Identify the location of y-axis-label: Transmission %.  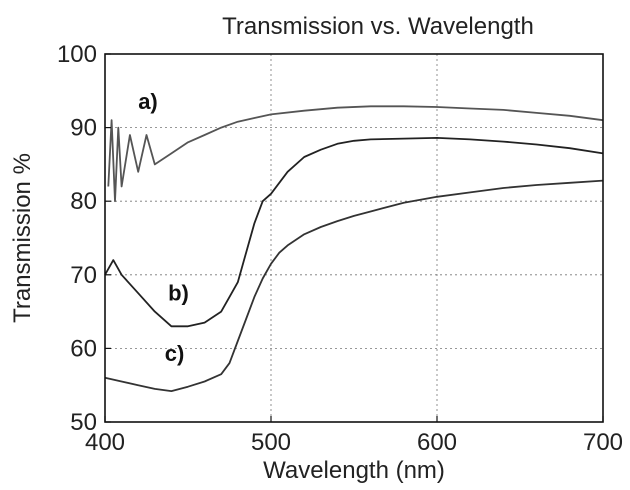
(22, 238).